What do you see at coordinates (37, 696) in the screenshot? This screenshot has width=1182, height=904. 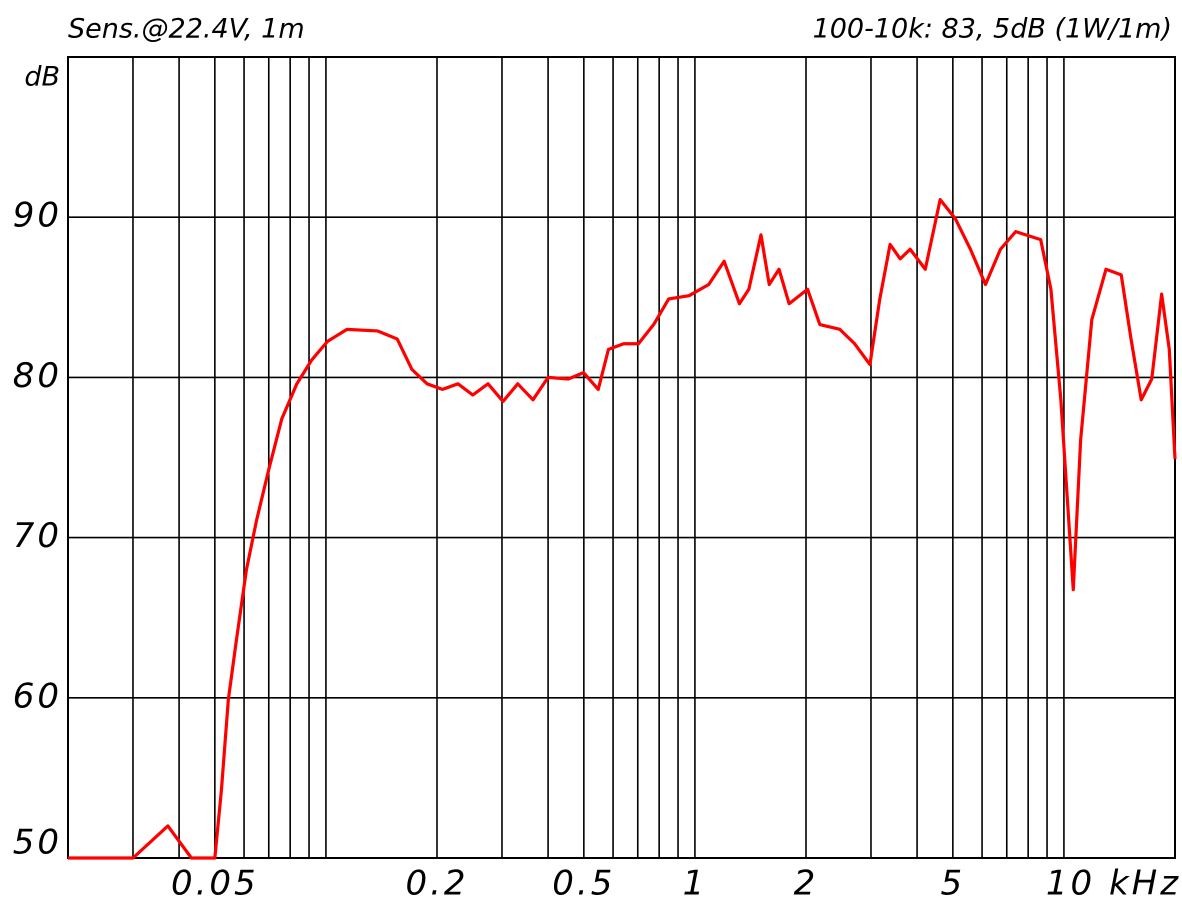 I see `y-tick-label: 60` at bounding box center [37, 696].